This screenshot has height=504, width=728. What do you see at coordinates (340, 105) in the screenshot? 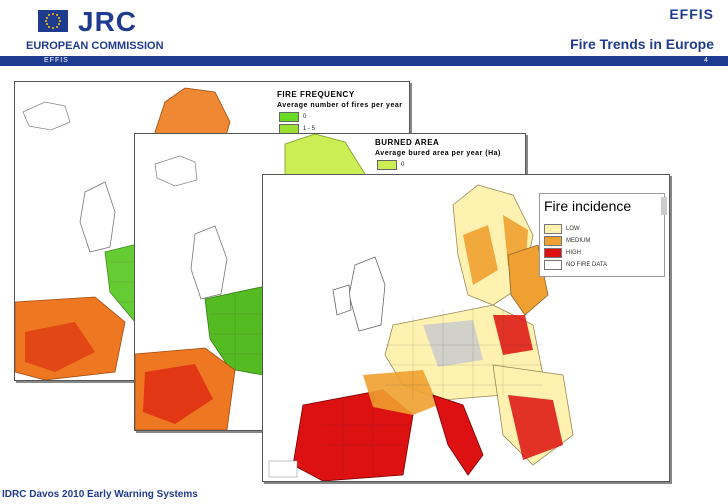
I see `legend-subtitle: Average number of fires per year` at bounding box center [340, 105].